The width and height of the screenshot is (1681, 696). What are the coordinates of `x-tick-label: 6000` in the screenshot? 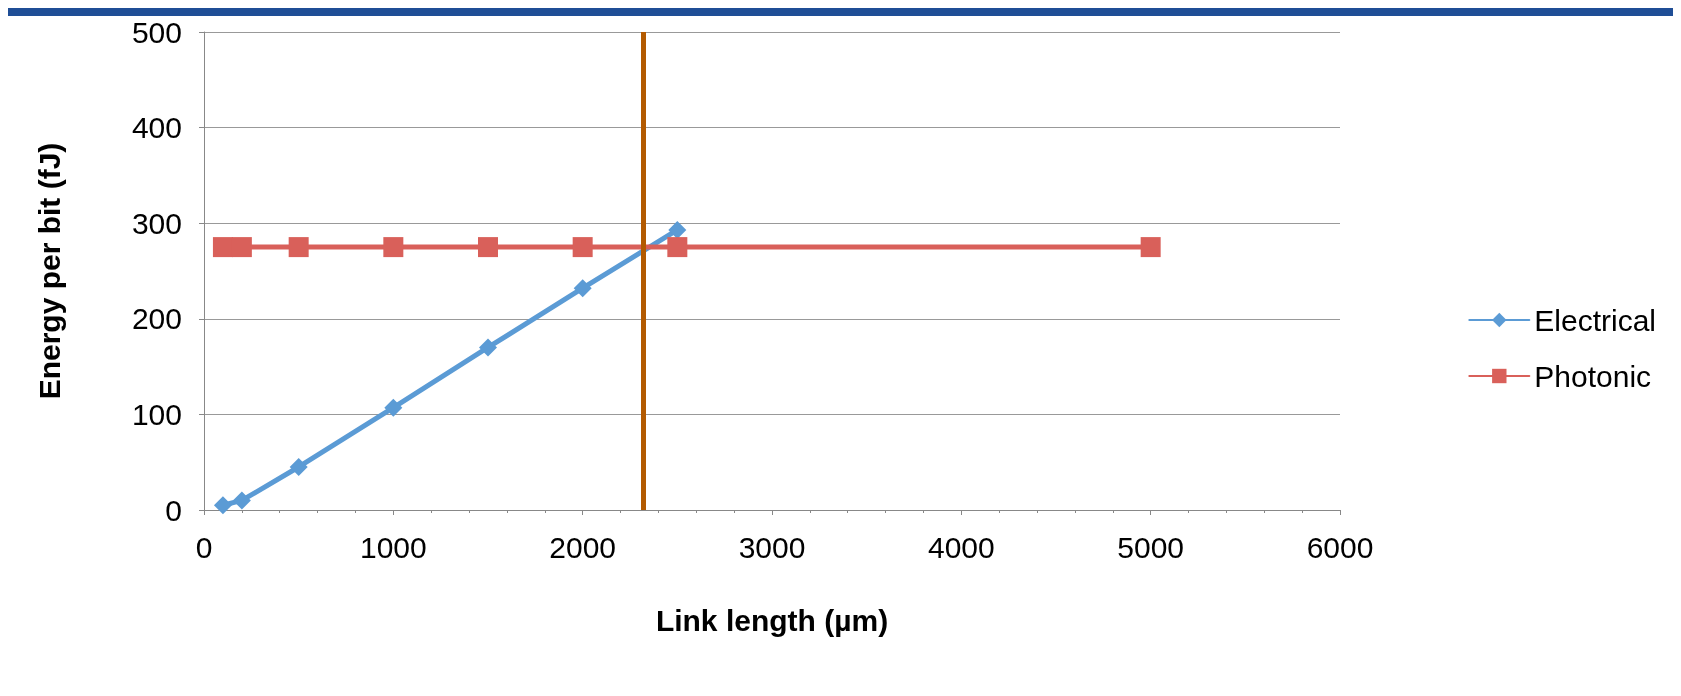 It's located at (1340, 547).